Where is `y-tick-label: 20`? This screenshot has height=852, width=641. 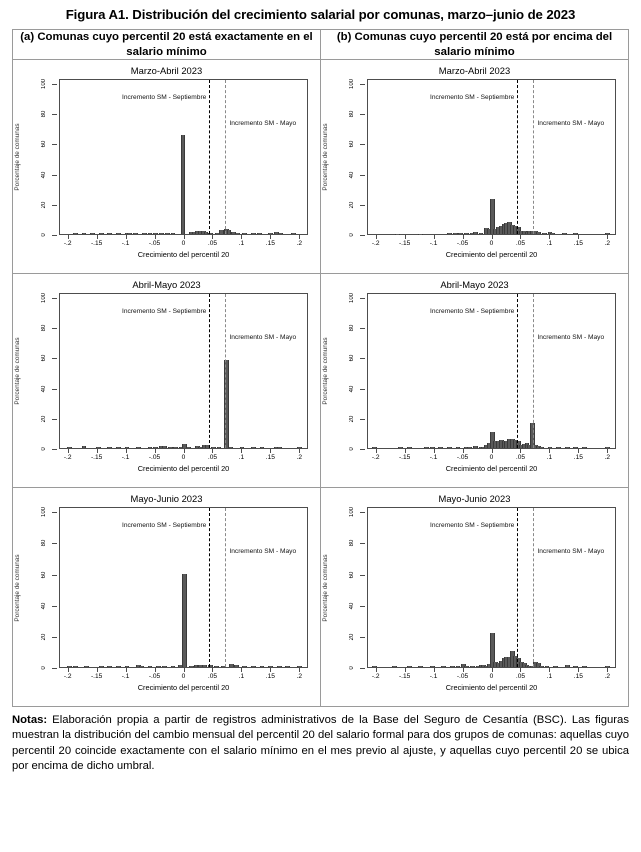
y-tick-label: 20 is located at coordinates (44, 205).